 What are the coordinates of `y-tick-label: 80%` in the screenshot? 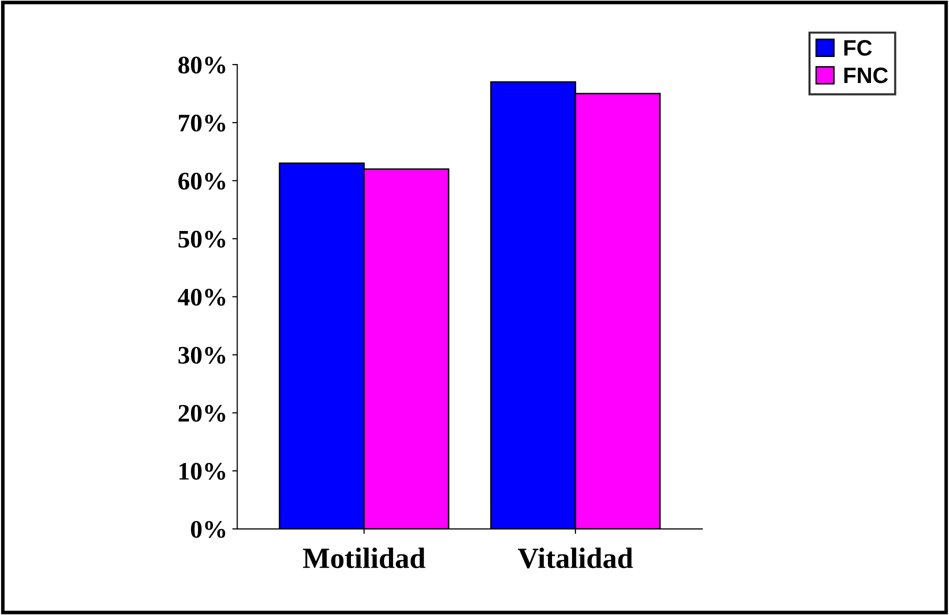 It's located at (202, 65).